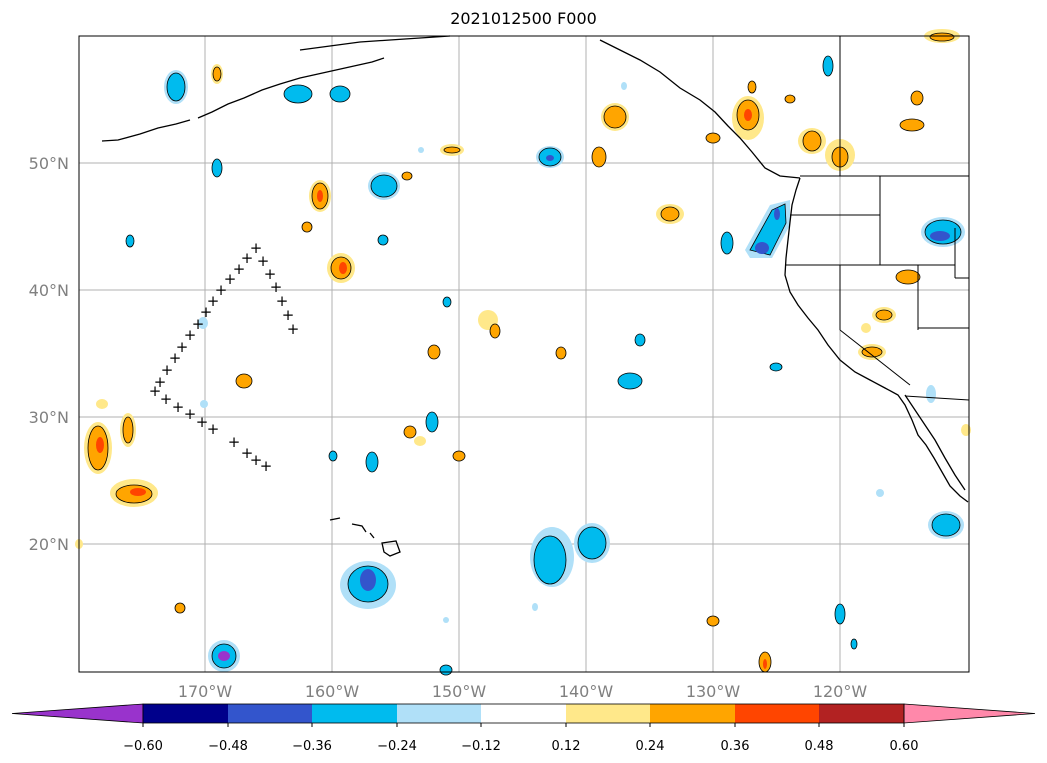 This screenshot has height=763, width=1047. Describe the element at coordinates (523, 691) in the screenshot. I see `lon-labels: 170°W 160°W 150°W 140°W 130°W 120°W` at that location.